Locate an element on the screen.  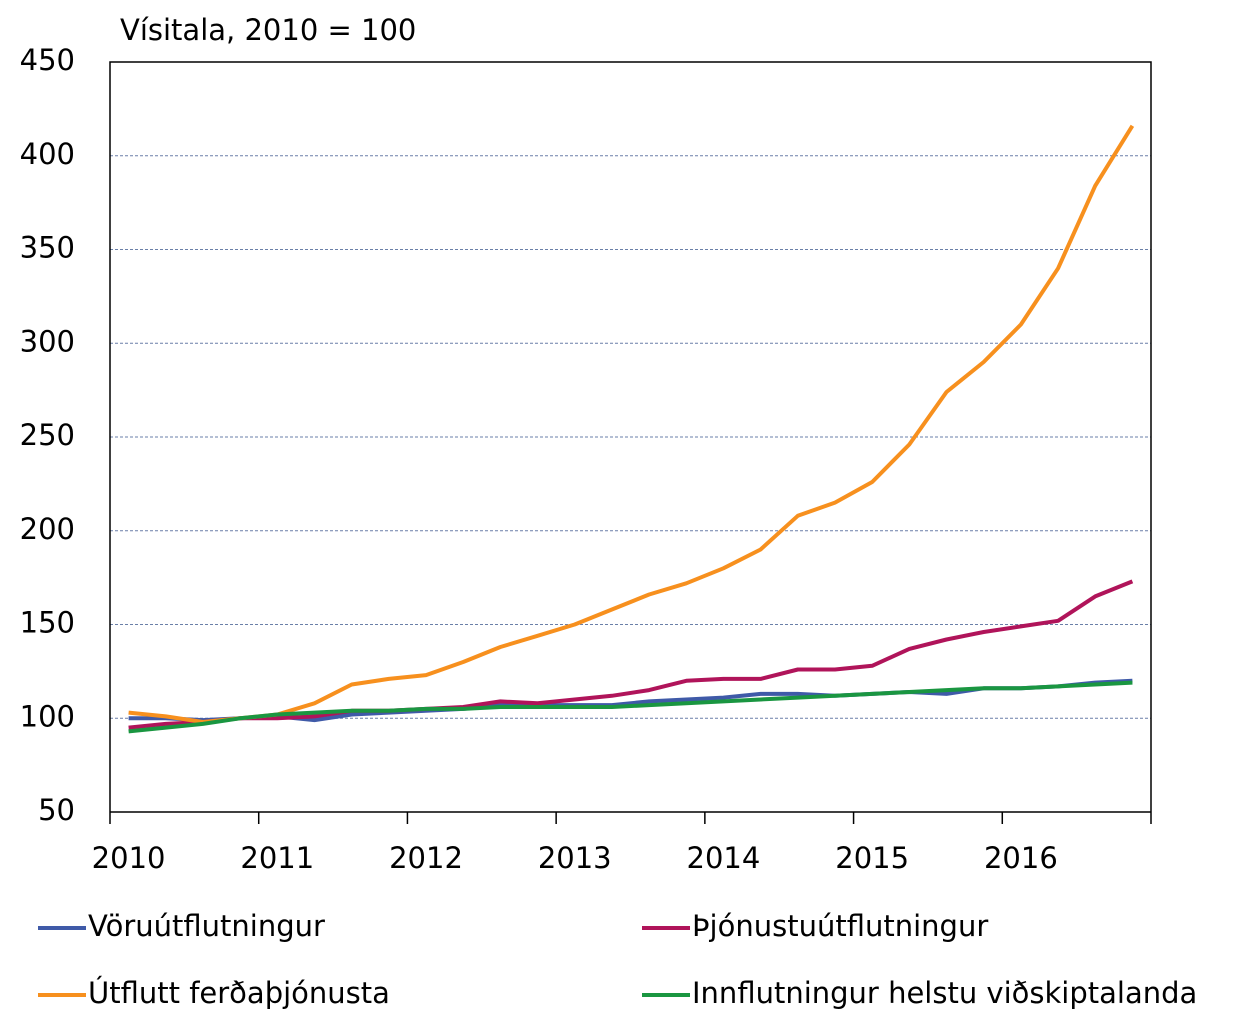
y-tick-label: 100 is located at coordinates (47, 716).